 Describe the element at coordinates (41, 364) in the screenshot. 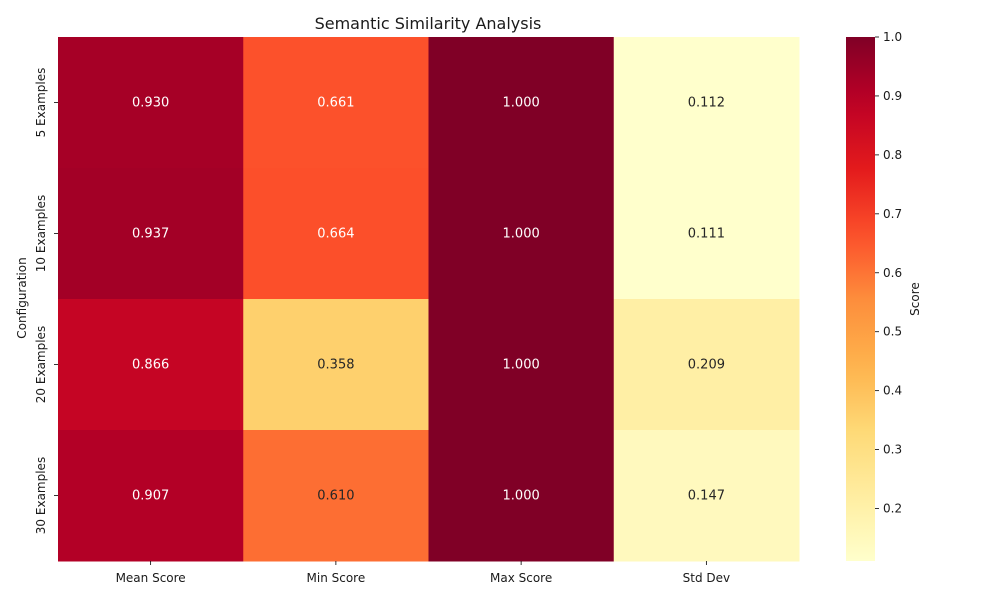

I see `y-tick-label: 20 Examples` at that location.